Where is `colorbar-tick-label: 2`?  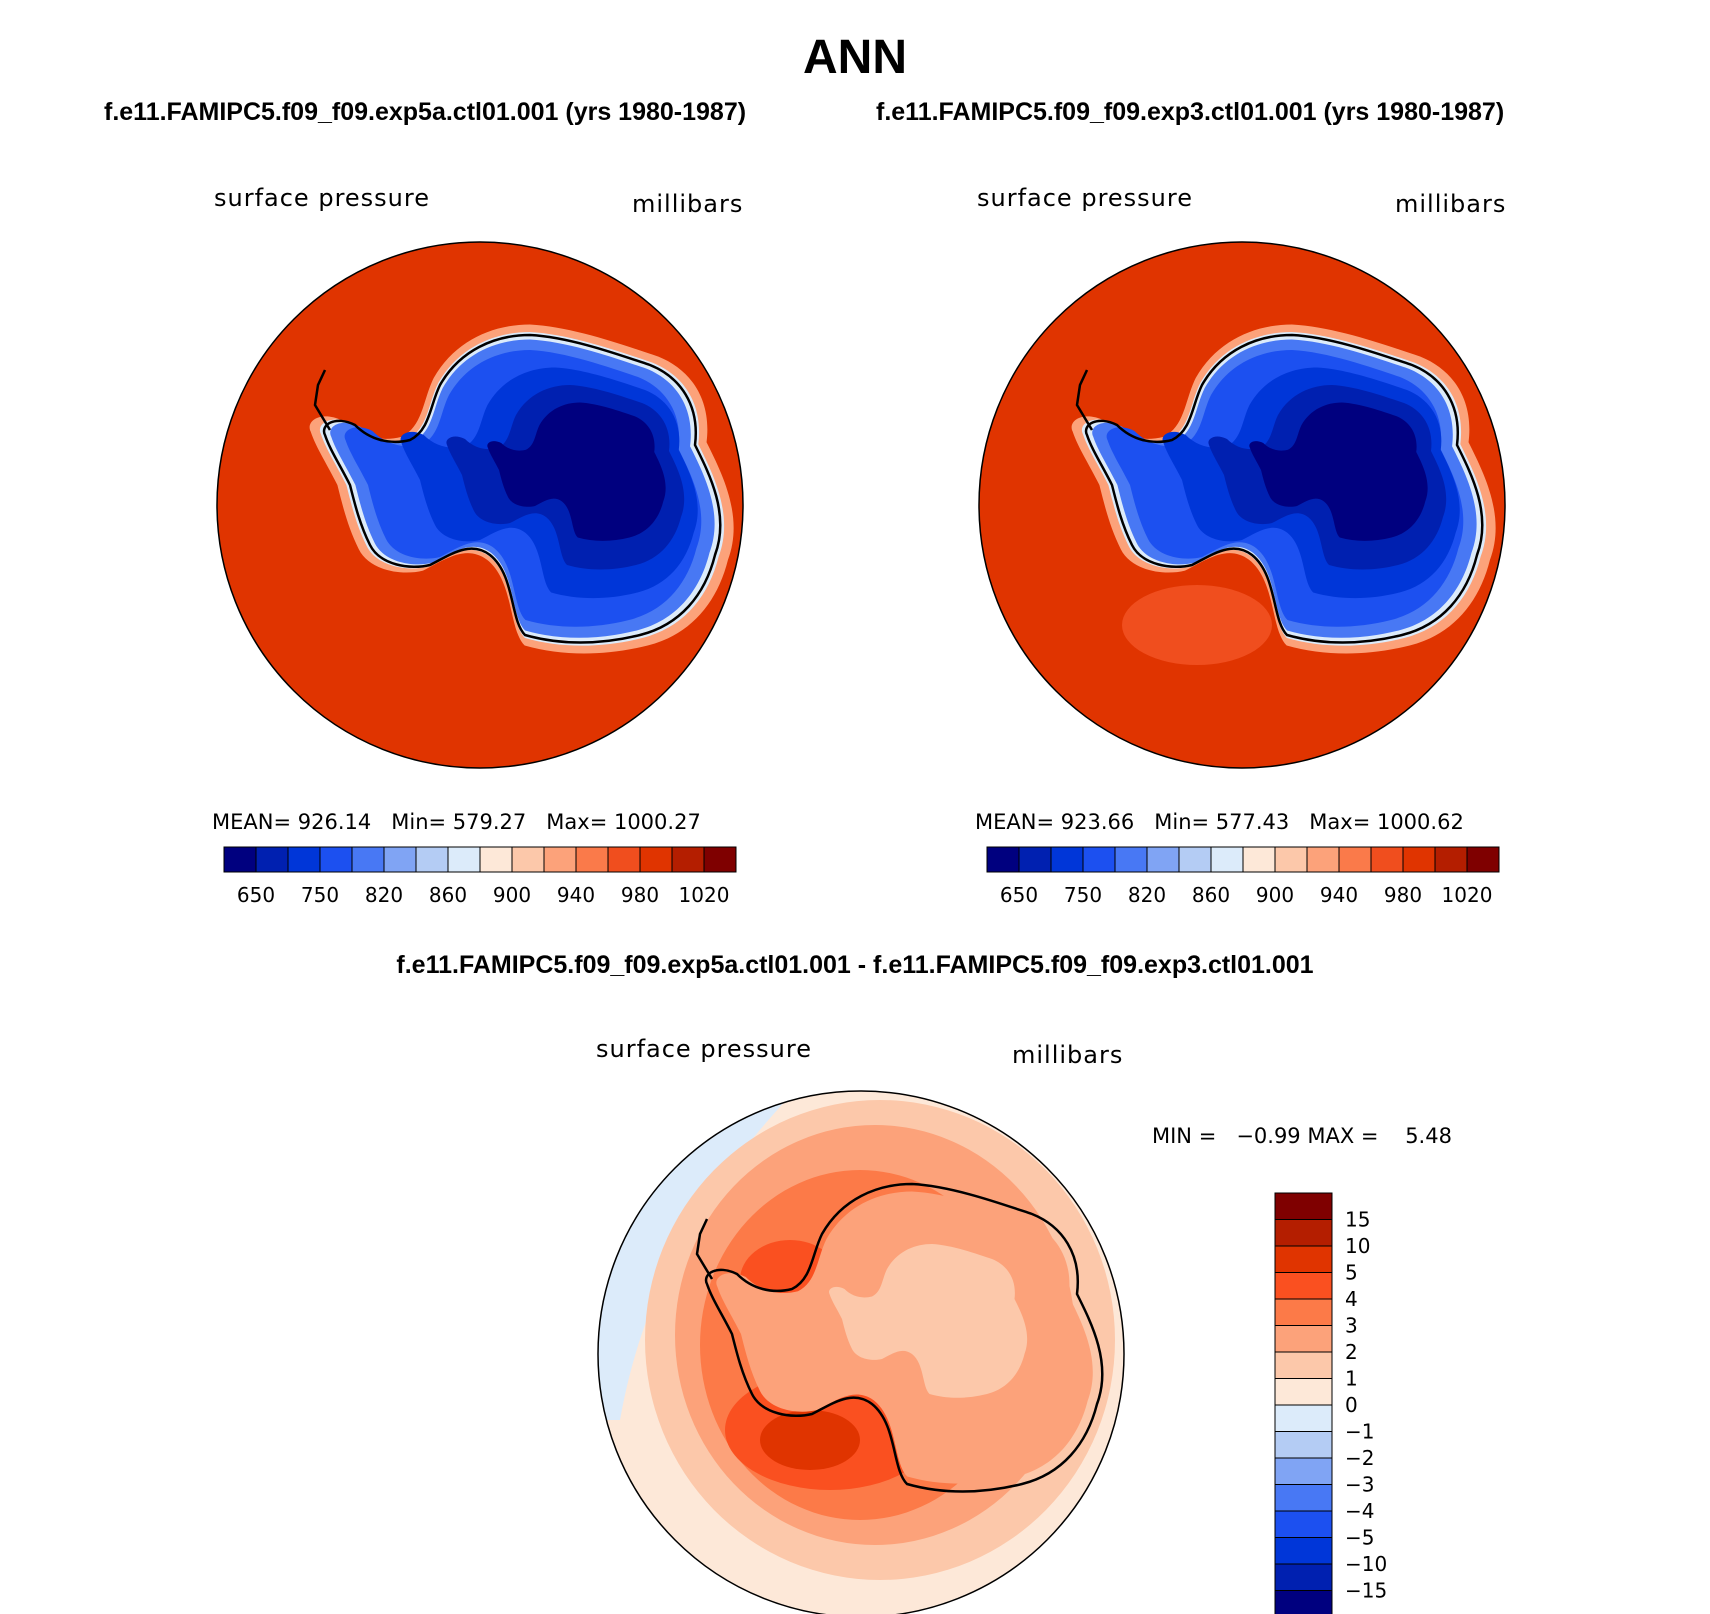
colorbar-tick-label: 2 is located at coordinates (1351, 1352).